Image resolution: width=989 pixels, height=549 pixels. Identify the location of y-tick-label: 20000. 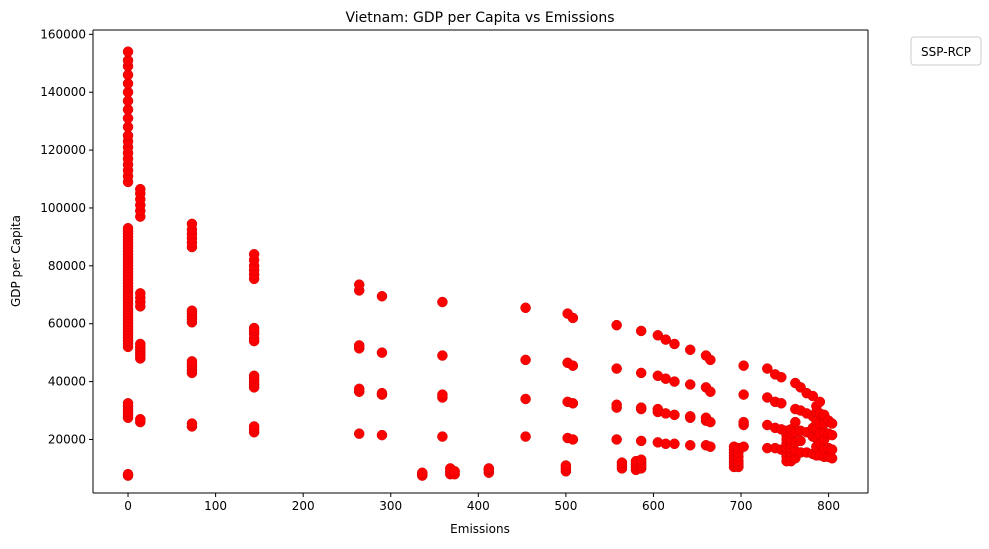
(67, 439).